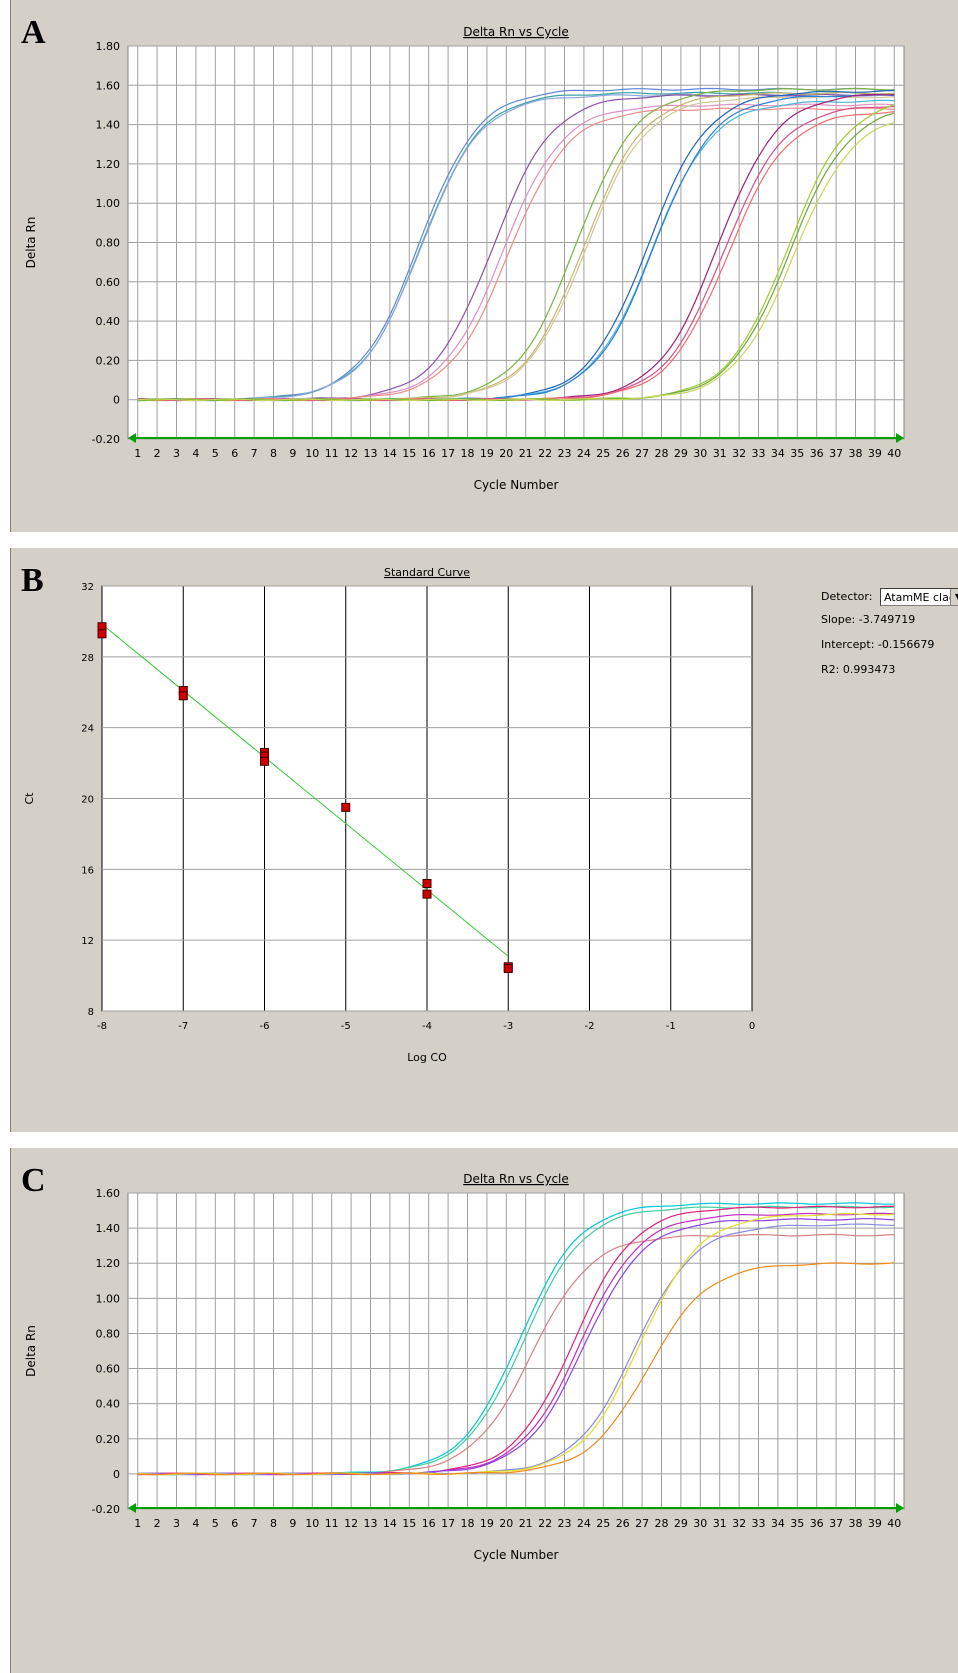 Image resolution: width=958 pixels, height=1673 pixels. I want to click on x-tick-label: 1, so click(137, 453).